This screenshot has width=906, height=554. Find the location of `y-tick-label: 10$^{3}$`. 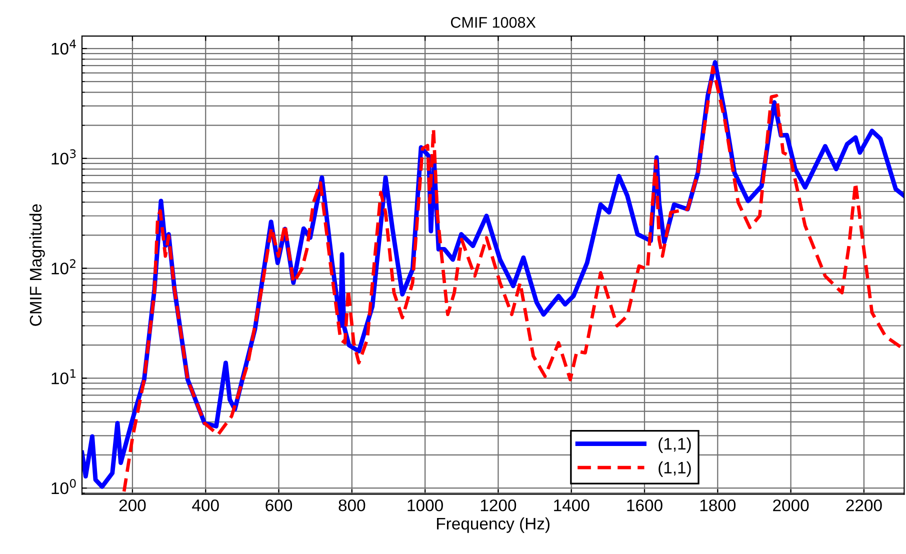

y-tick-label: 10$^{3}$ is located at coordinates (64, 156).